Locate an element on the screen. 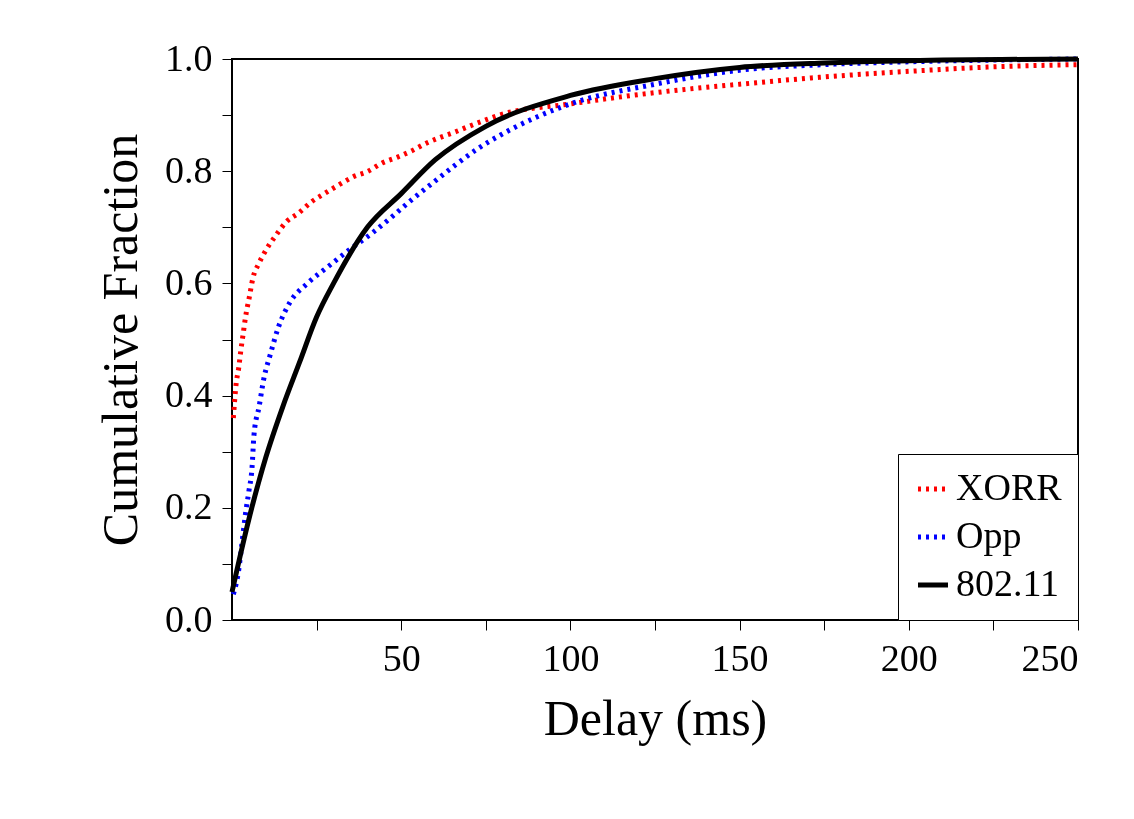 This screenshot has width=1134, height=819. y-tick-label: 1.0 is located at coordinates (189, 57).